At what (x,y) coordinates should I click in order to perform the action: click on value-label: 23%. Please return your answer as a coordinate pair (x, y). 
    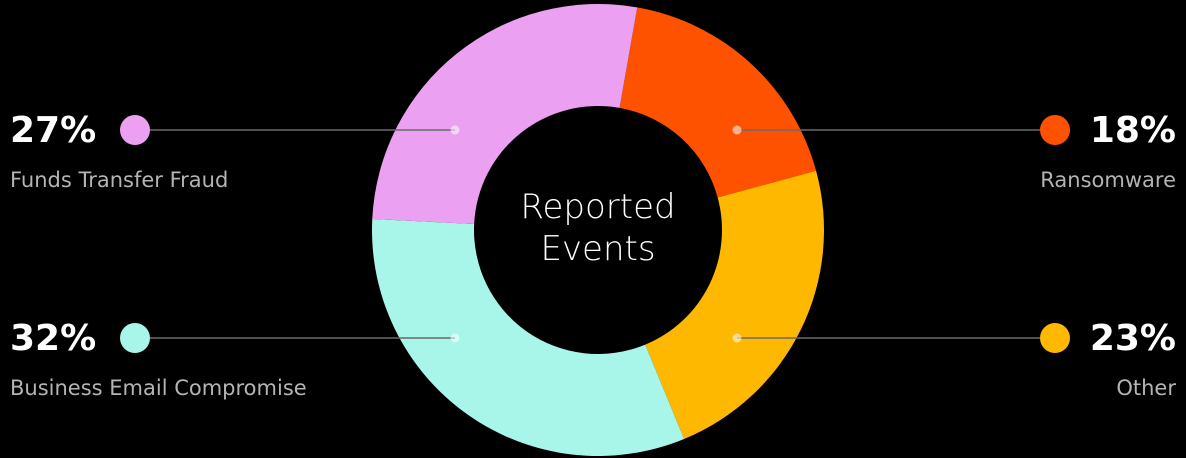
    Looking at the image, I should click on (1133, 338).